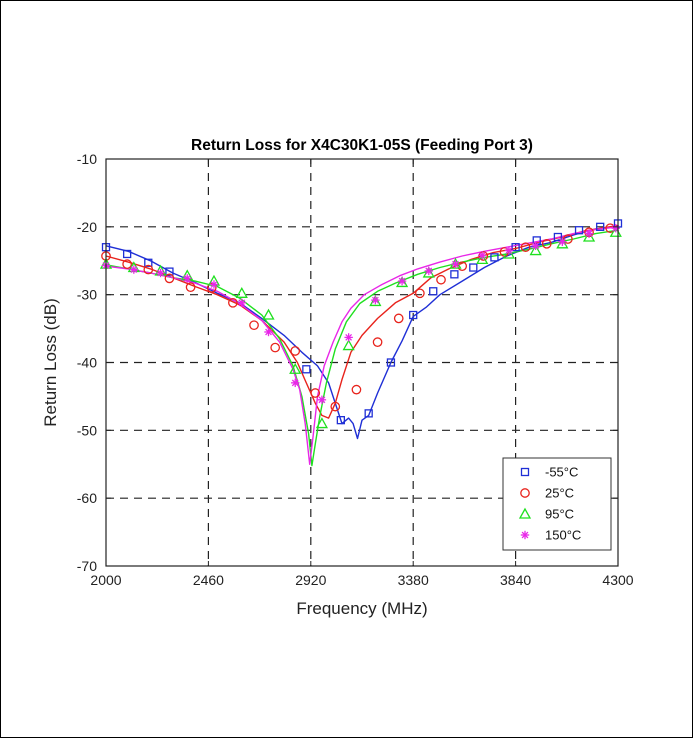  What do you see at coordinates (559, 514) in the screenshot?
I see `legend-label: 95°C` at bounding box center [559, 514].